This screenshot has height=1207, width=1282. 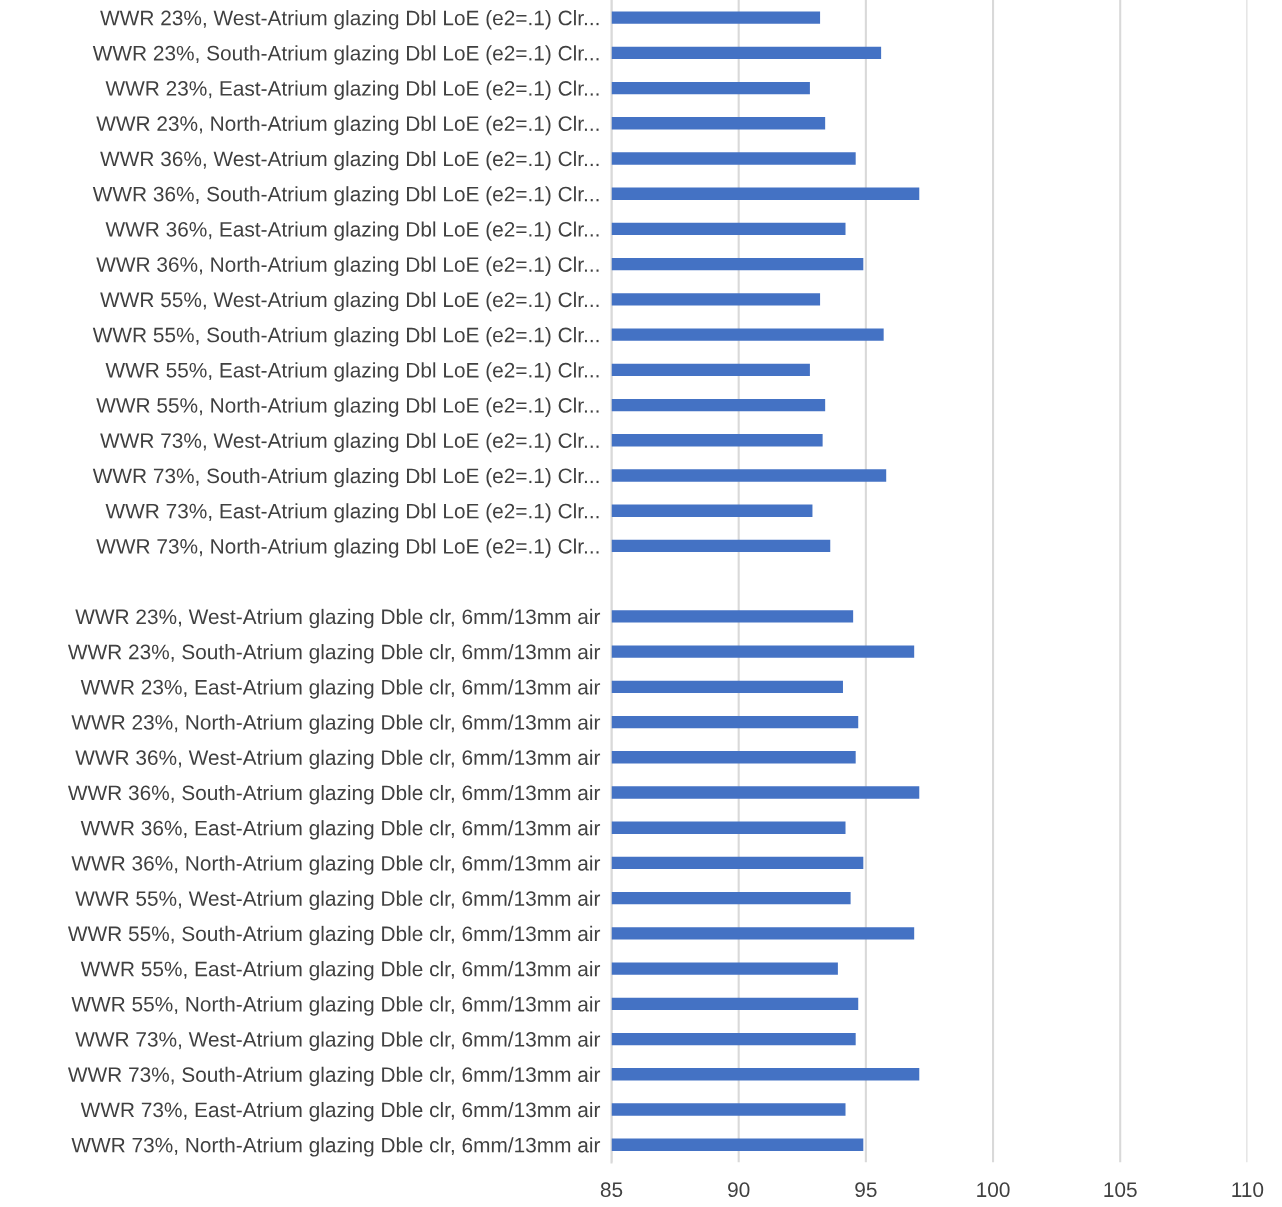 I want to click on y-tick-label: WWR 55%, West-Atrium glazing Dble clr, 6mm/13mm air, so click(x=338, y=900).